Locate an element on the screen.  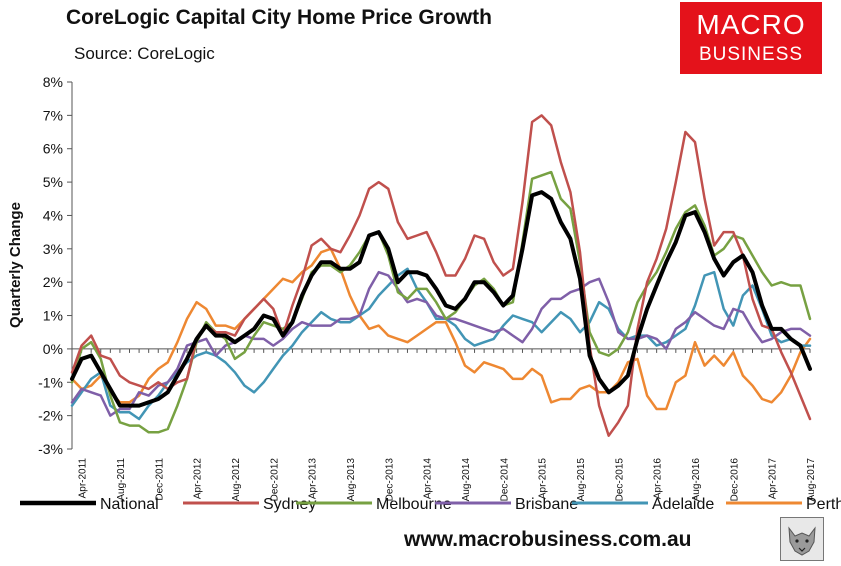
y-axis-label: Quarterly Change is located at coordinates (15, 265).